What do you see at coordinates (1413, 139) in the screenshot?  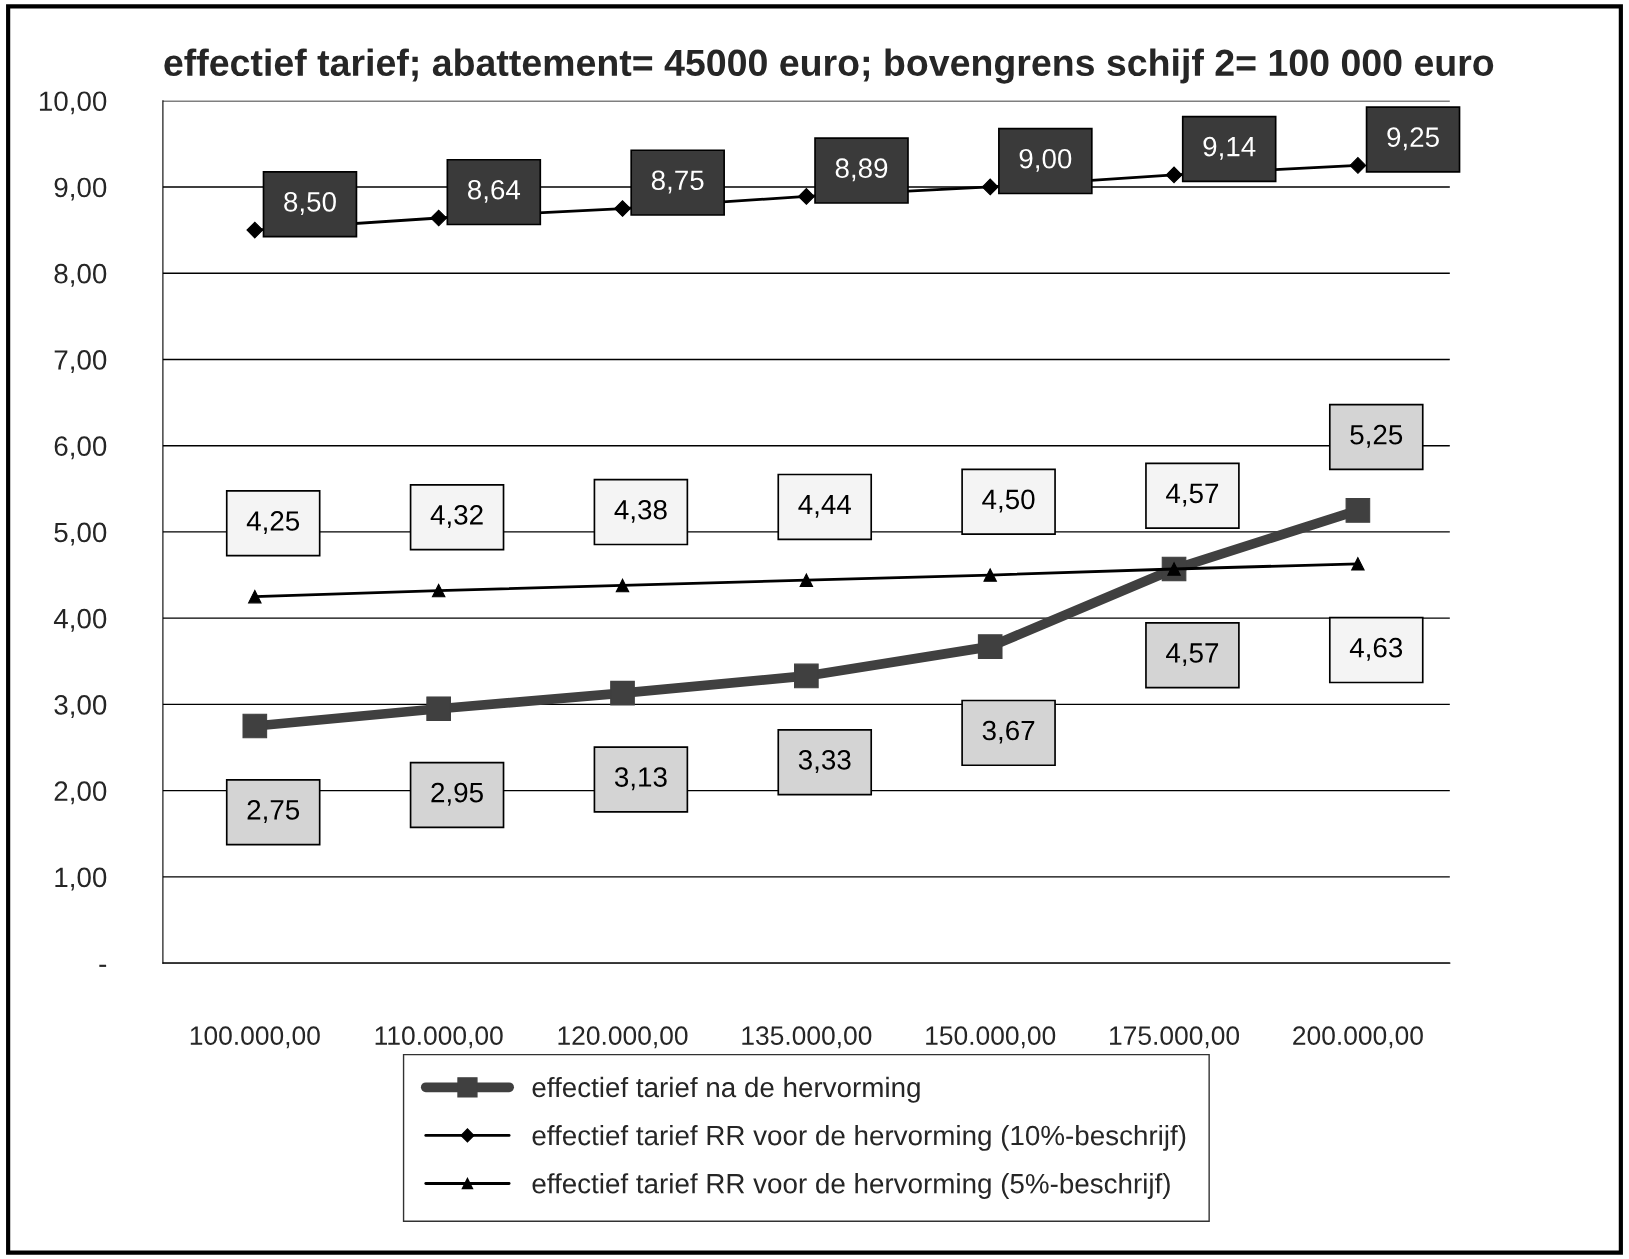 I see `data-label: 9,25` at bounding box center [1413, 139].